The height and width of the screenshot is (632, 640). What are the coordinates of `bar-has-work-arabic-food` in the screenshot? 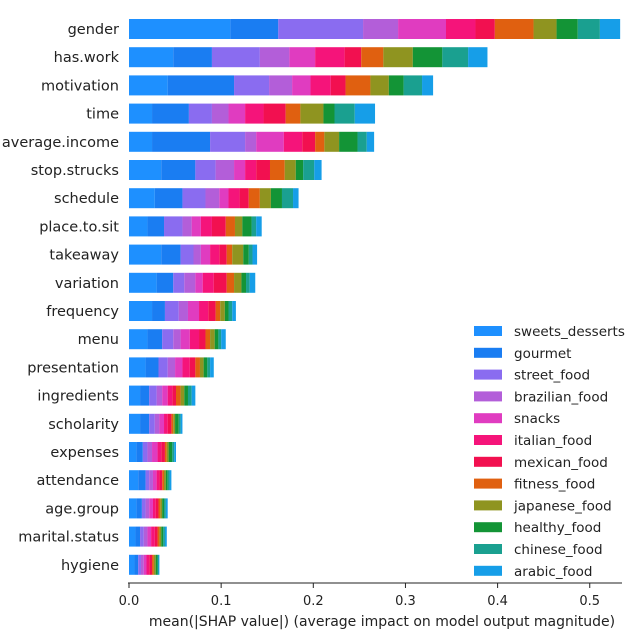 It's located at (478, 57).